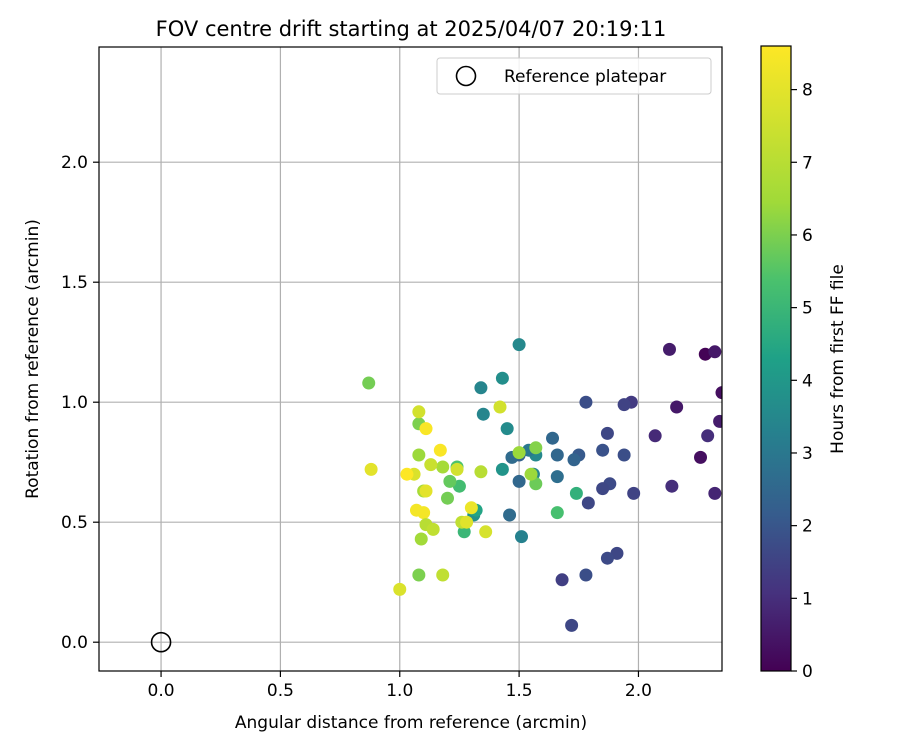 Image resolution: width=900 pixels, height=750 pixels. I want to click on colorbar: 0 1 2 3 4 5 6 7 8 Hours from first FF file, so click(804, 363).